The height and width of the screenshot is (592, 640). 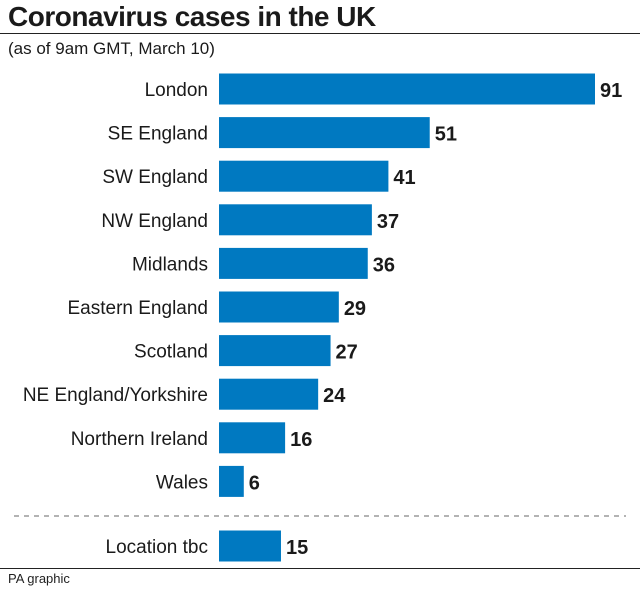 I want to click on title-divider, so click(x=320, y=33).